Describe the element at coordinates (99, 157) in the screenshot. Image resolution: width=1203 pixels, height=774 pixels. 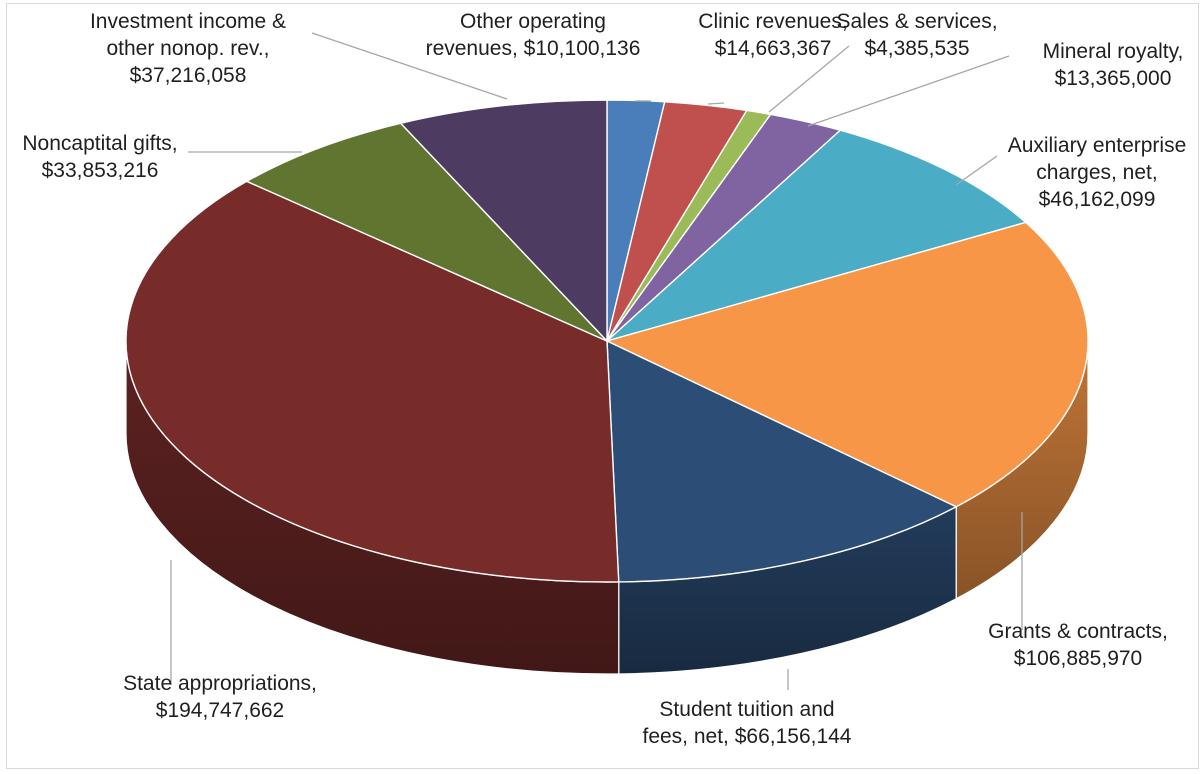
I see `data-label-noncaptital-gifts: Noncaptital gifts, $33,853,216` at that location.